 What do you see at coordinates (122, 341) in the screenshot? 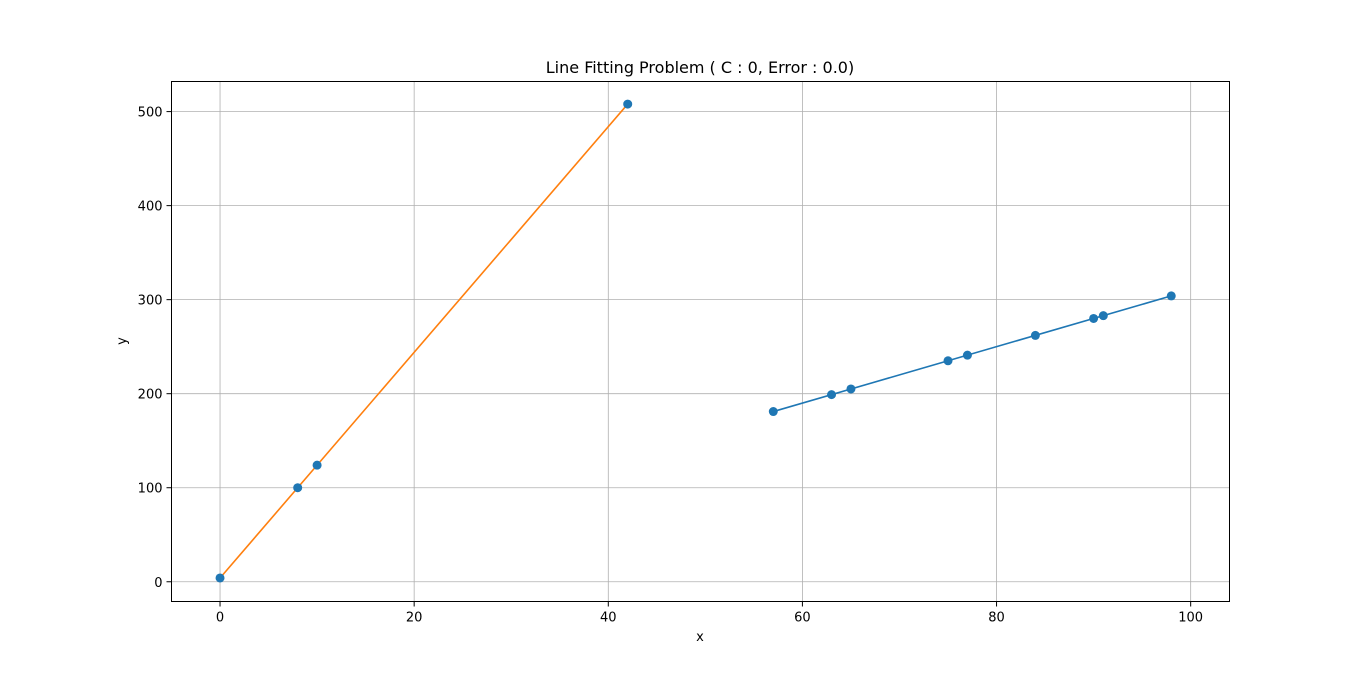
I see `y-axis-label: y` at bounding box center [122, 341].